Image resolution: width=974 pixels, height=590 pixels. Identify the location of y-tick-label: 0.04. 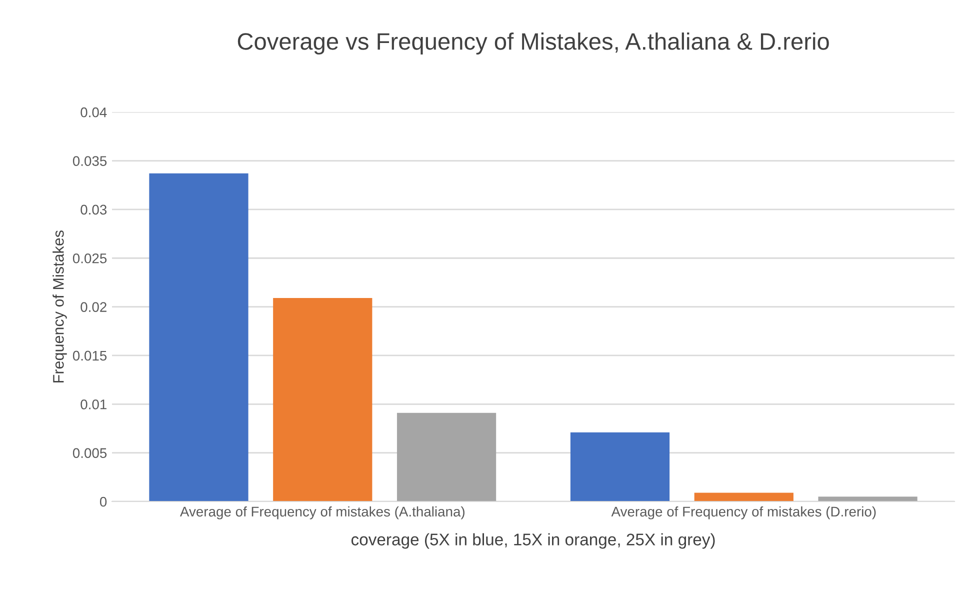
(93, 112).